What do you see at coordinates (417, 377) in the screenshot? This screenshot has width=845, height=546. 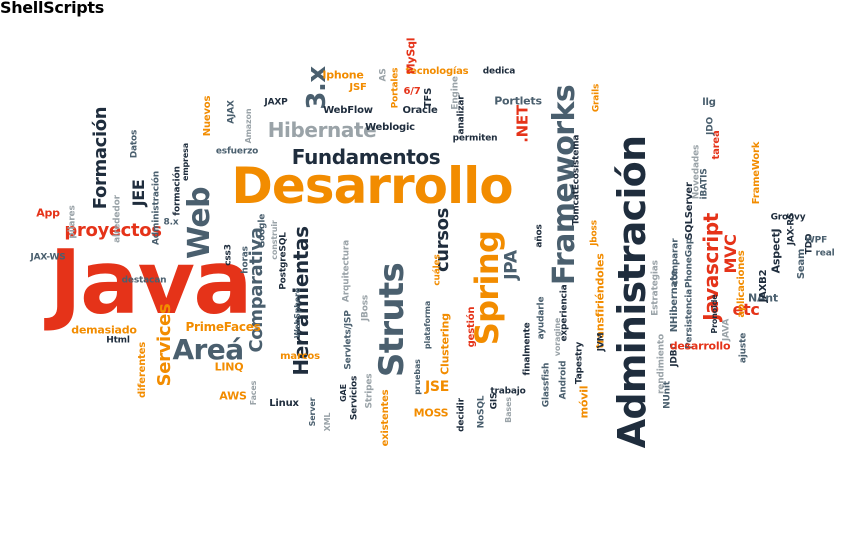 I see `word-pruebas: pruebas` at bounding box center [417, 377].